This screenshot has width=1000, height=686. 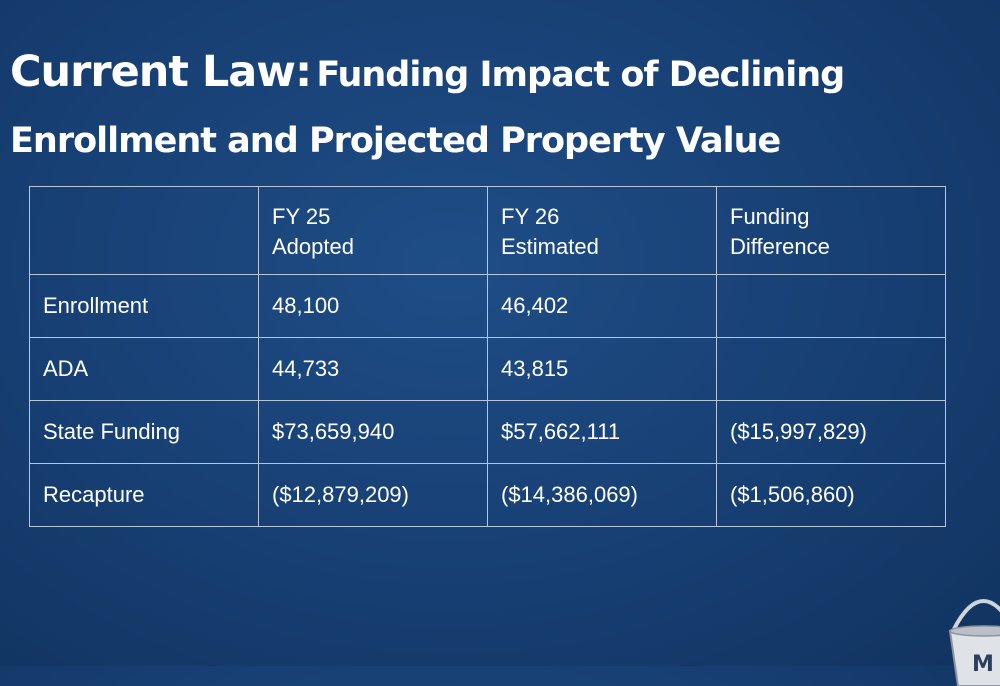 What do you see at coordinates (373, 306) in the screenshot?
I see `fy25-value: 48,100` at bounding box center [373, 306].